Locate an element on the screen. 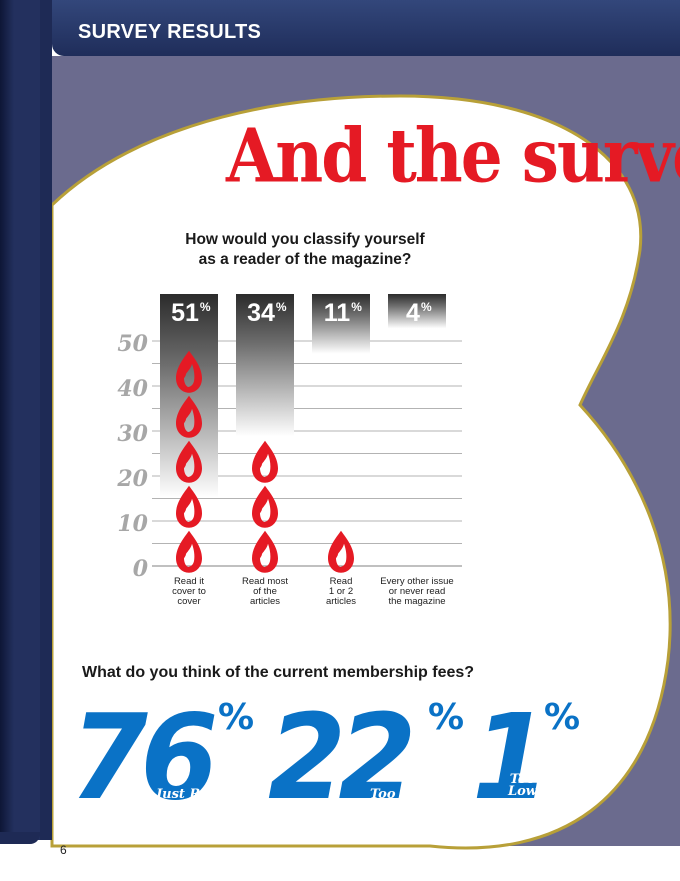 The width and height of the screenshot is (680, 881). page-title: And the survey is located at coordinates (453, 156).